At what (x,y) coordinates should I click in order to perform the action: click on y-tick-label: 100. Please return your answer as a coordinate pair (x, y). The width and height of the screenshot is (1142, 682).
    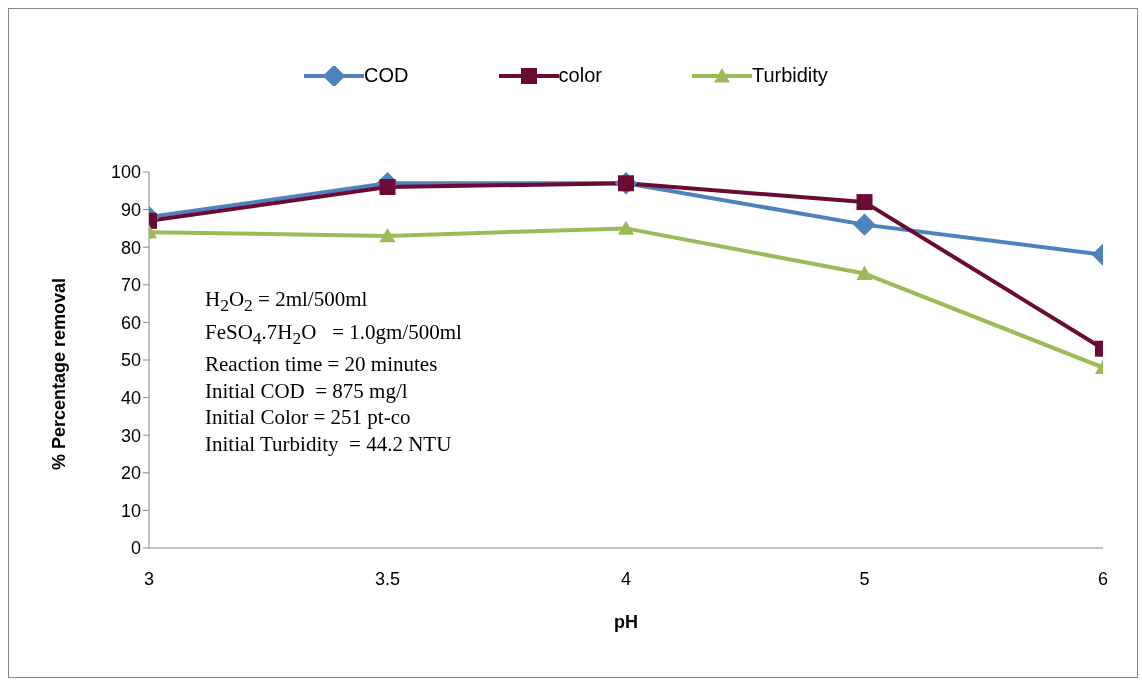
    Looking at the image, I should click on (125, 172).